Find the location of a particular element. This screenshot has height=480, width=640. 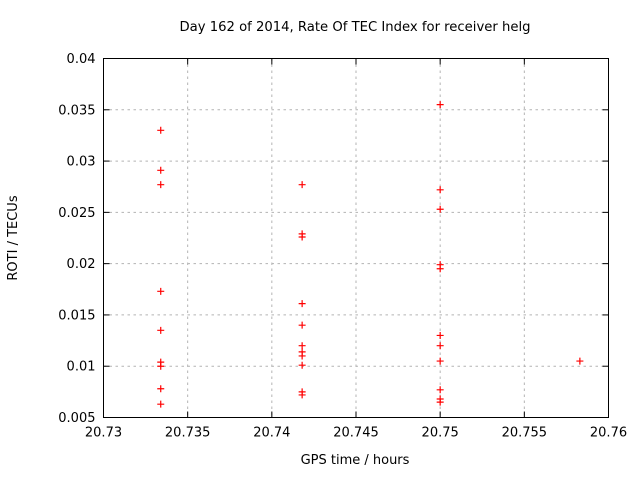

x-tick-label: 20.76 is located at coordinates (608, 433).